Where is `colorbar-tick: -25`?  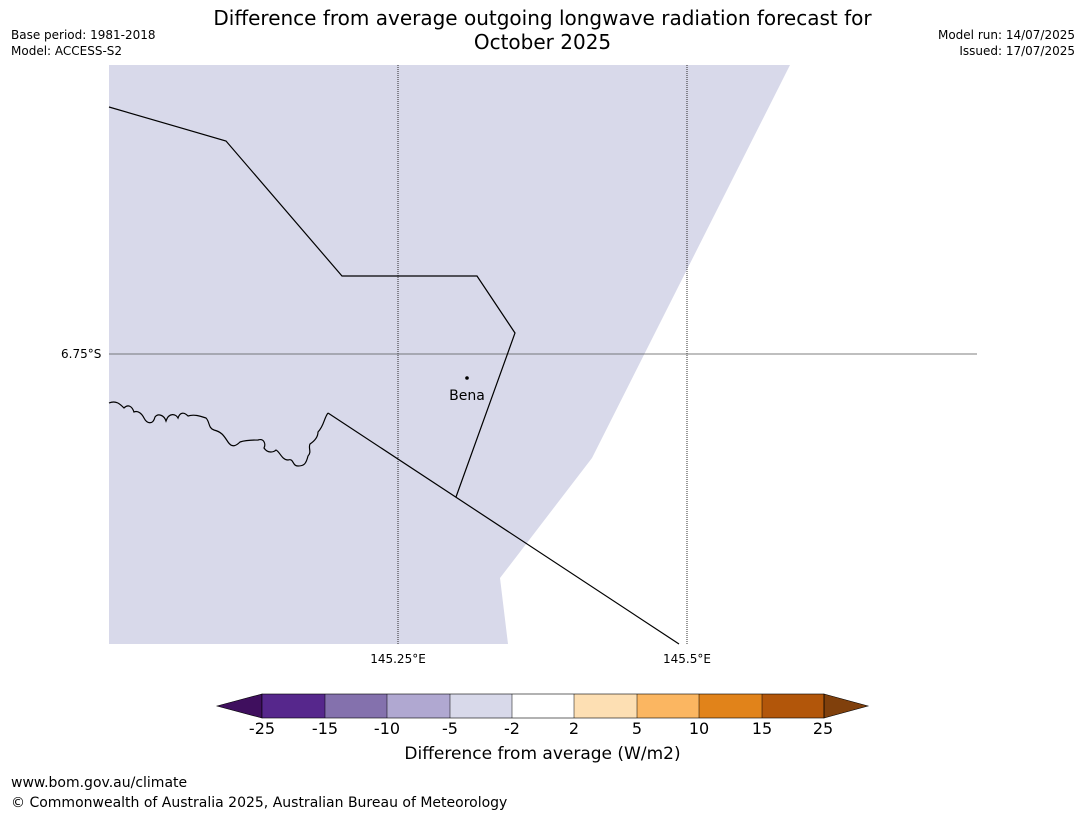
colorbar-tick: -25 is located at coordinates (262, 728).